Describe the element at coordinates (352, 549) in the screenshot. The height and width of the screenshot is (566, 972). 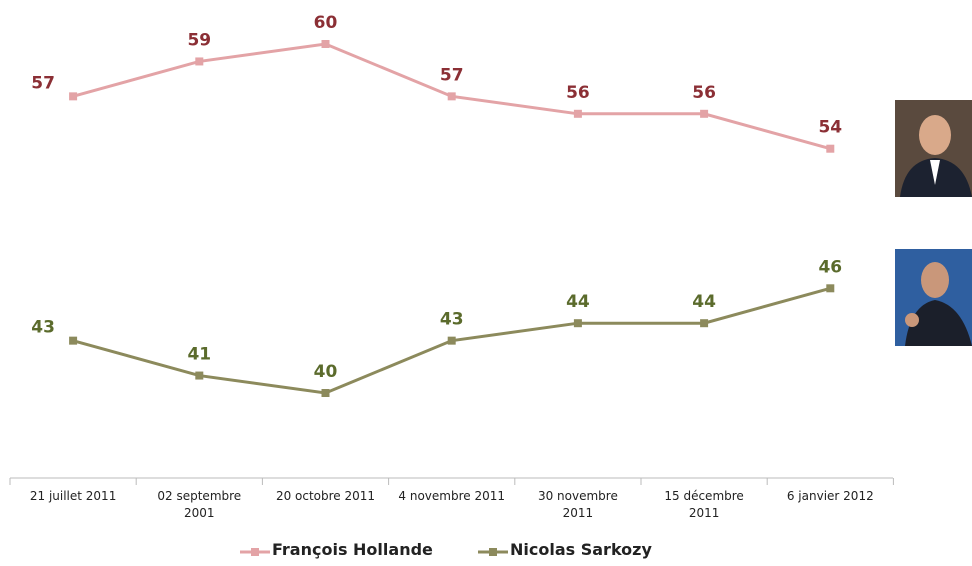
I see `legend-label: François Hollande` at that location.